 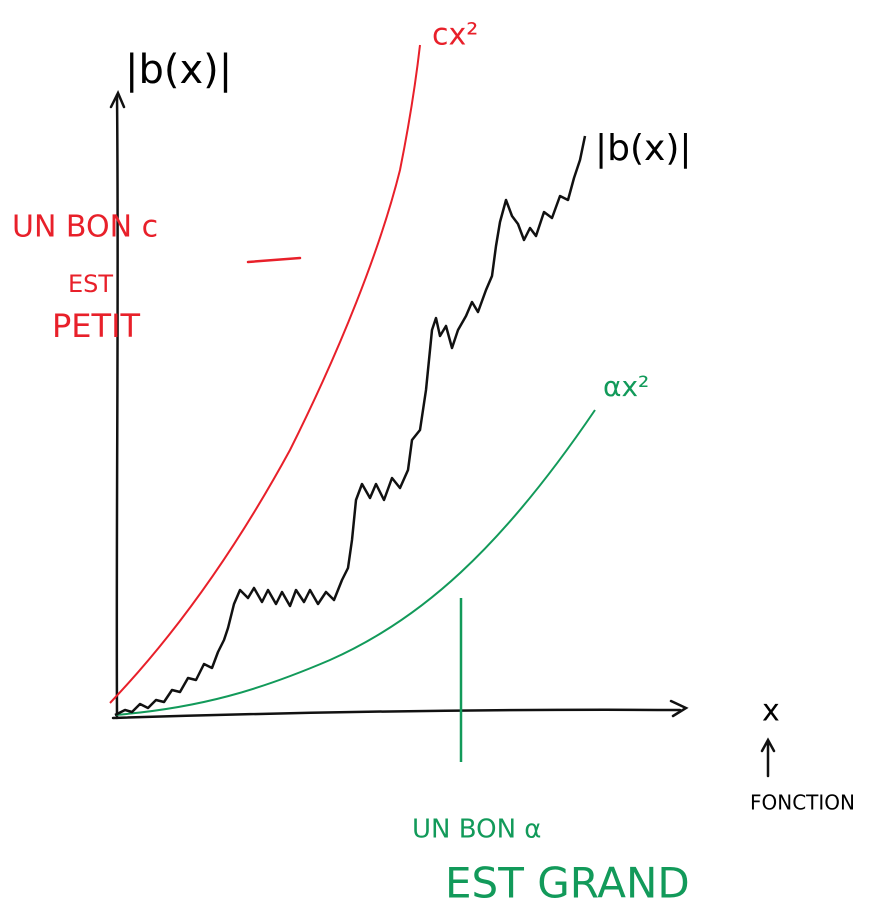 I want to click on red-note: EST, so click(x=90, y=284).